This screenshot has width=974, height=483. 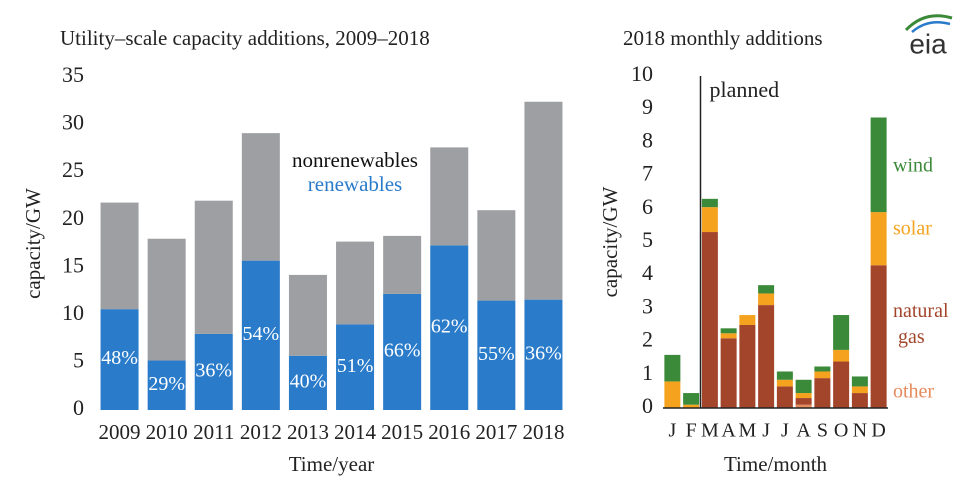 I want to click on x-tick-label: 2017, so click(x=496, y=432).